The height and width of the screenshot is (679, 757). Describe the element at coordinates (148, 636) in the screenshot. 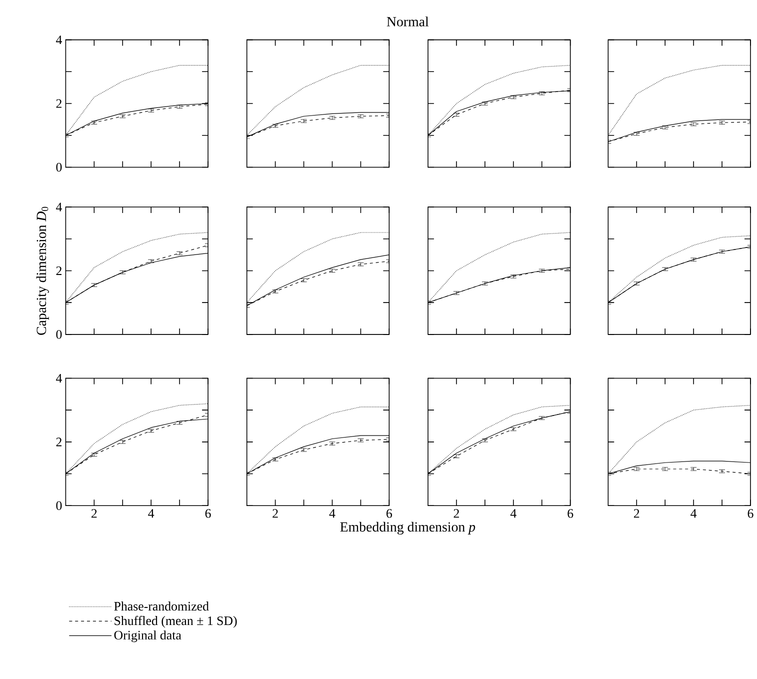

I see `legend-label: Original data` at that location.